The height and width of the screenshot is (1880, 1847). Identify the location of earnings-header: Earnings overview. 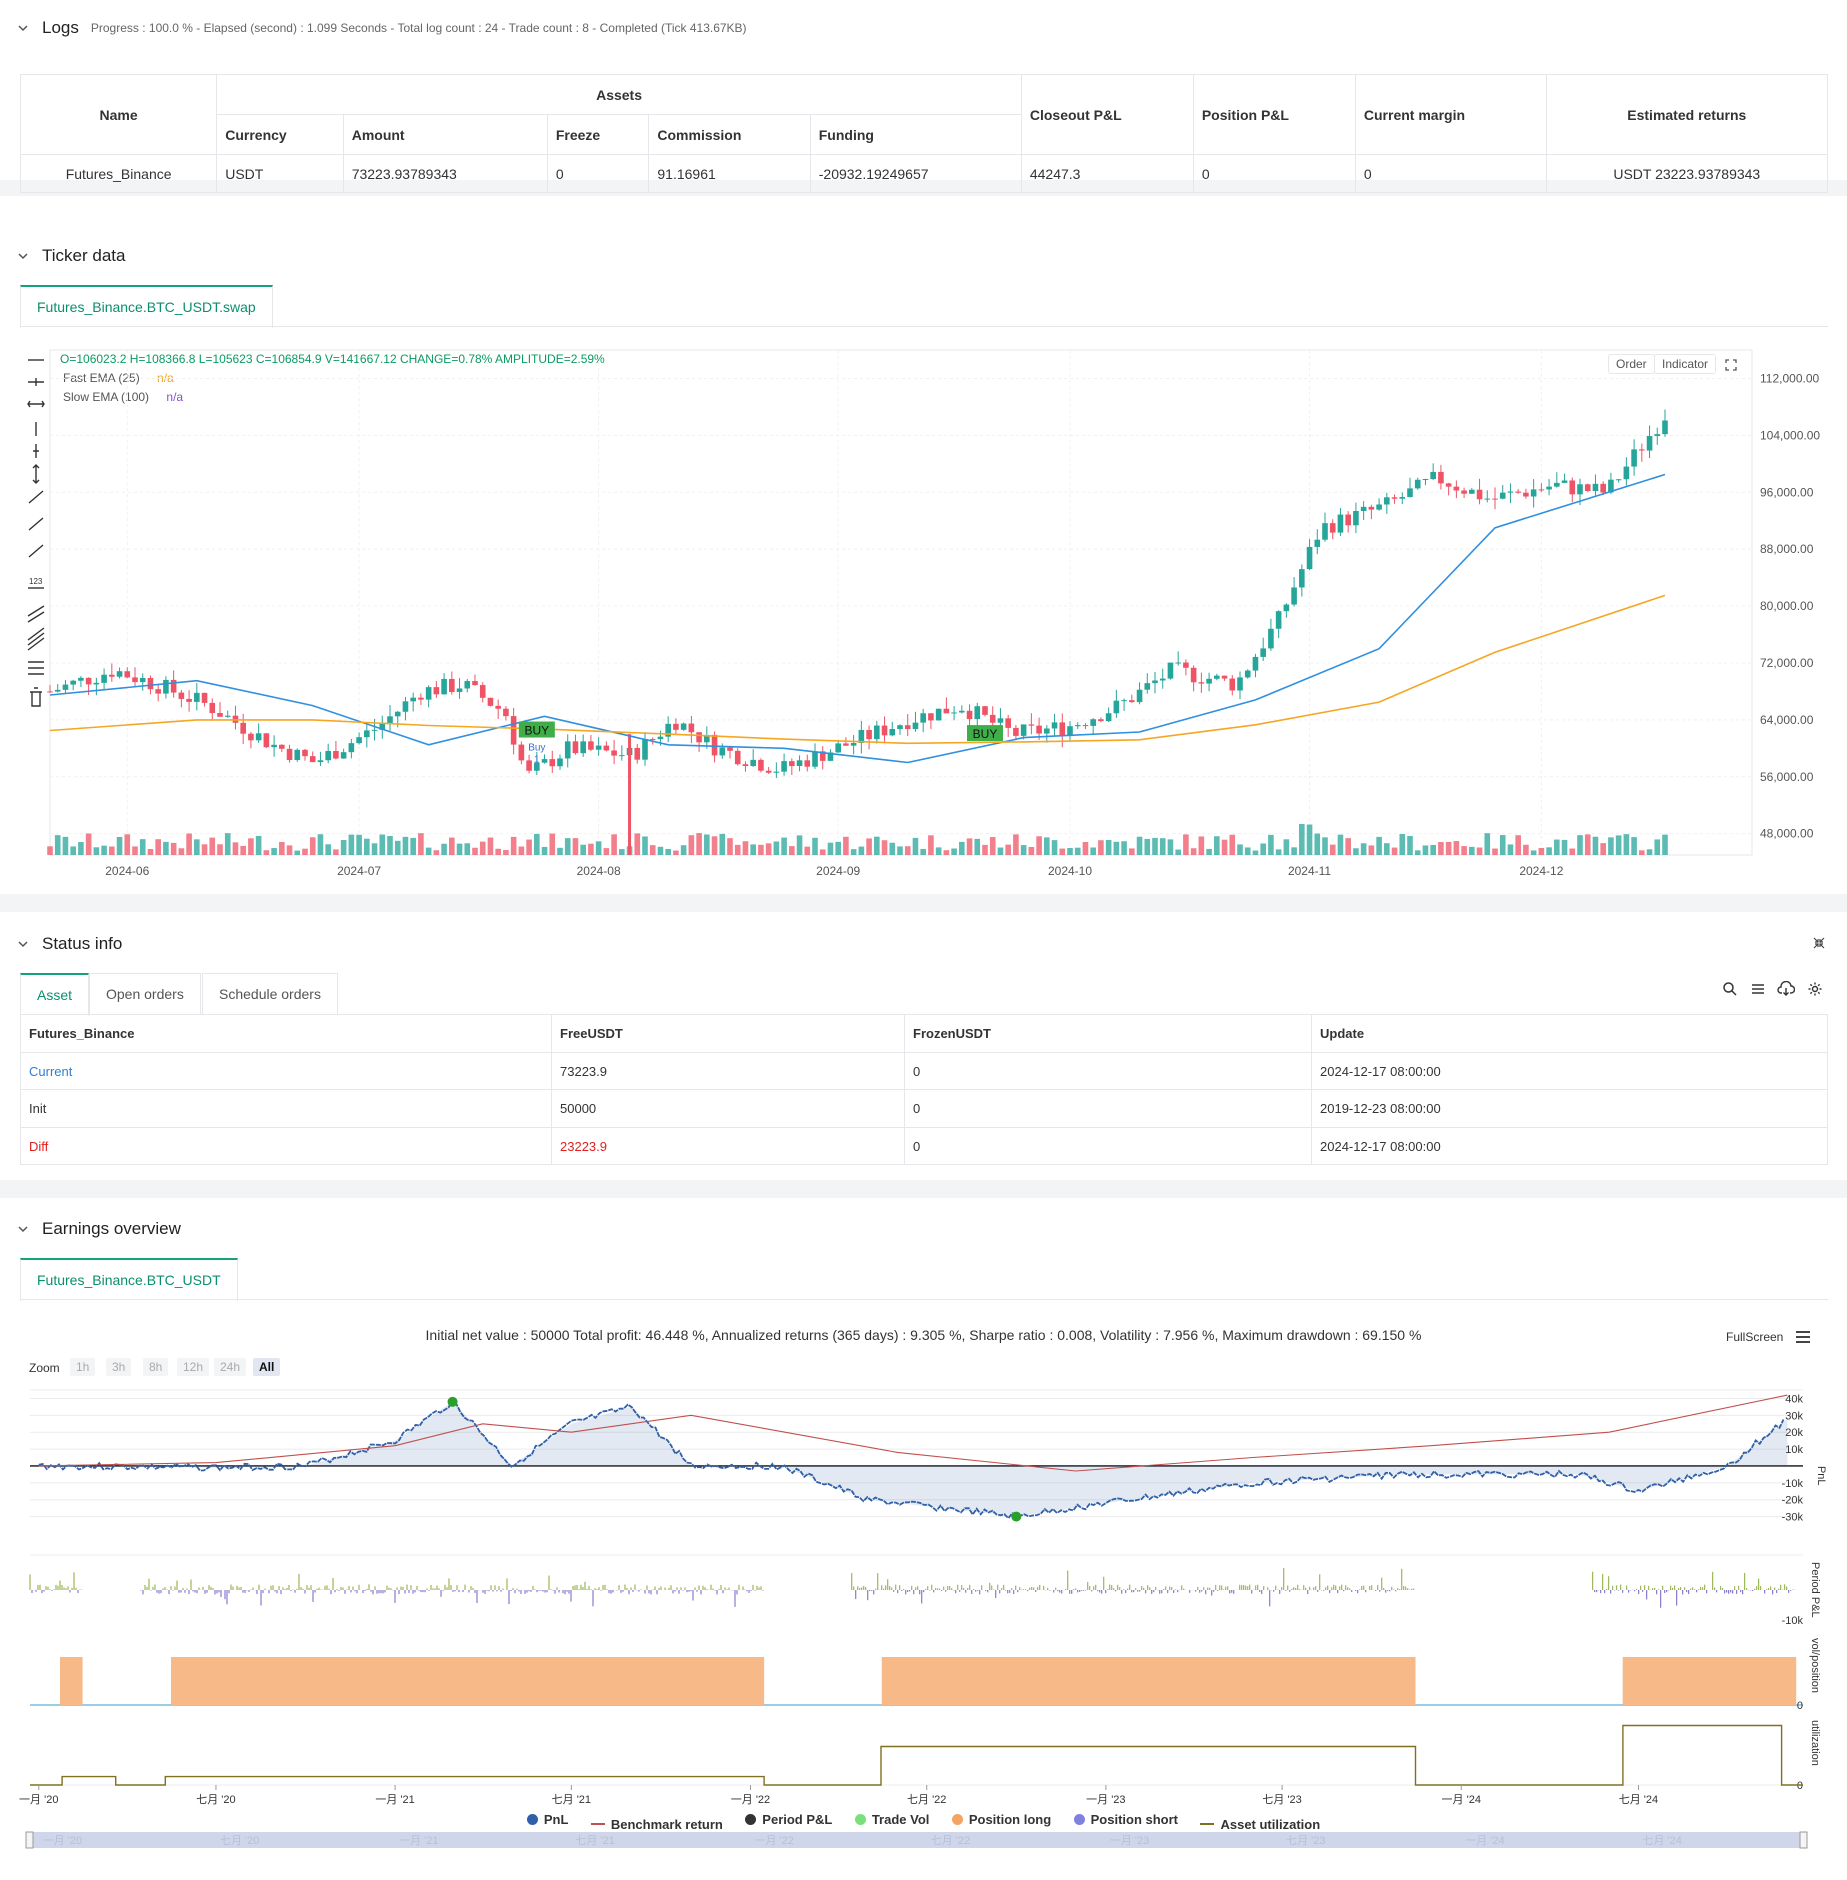
(99, 1229).